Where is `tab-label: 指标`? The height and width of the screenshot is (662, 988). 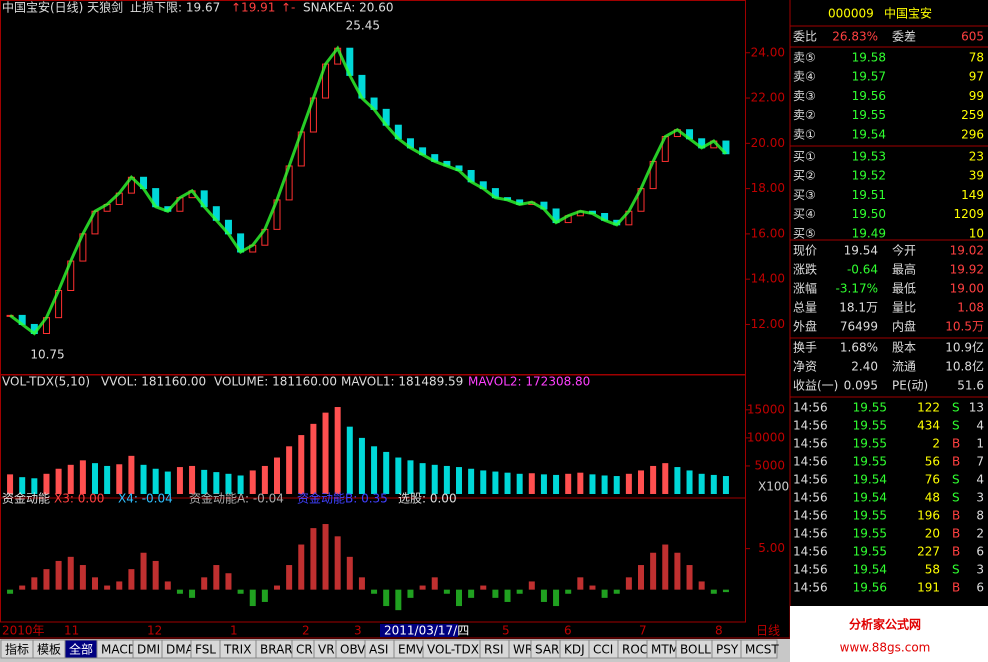
tab-label: 指标 is located at coordinates (17, 649).